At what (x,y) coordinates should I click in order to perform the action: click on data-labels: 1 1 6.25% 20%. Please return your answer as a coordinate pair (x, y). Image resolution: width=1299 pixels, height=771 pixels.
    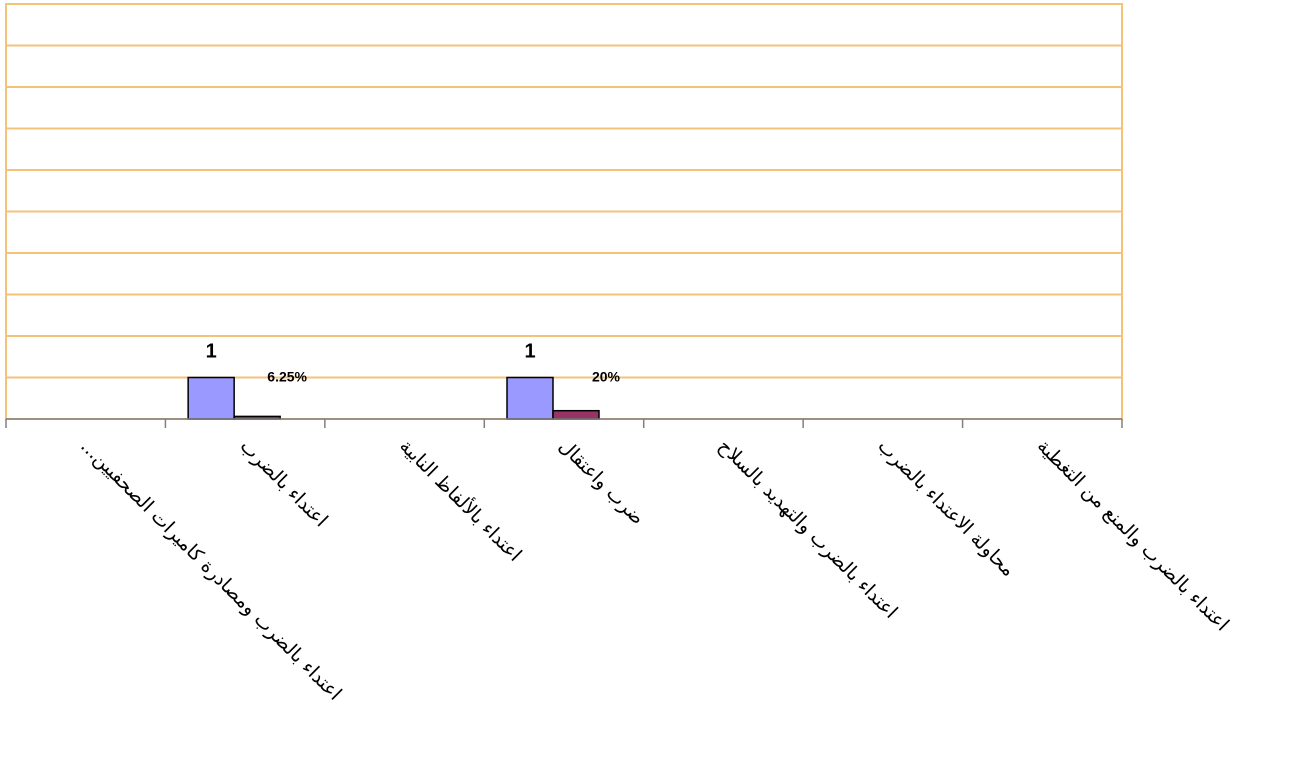
    Looking at the image, I should click on (413, 363).